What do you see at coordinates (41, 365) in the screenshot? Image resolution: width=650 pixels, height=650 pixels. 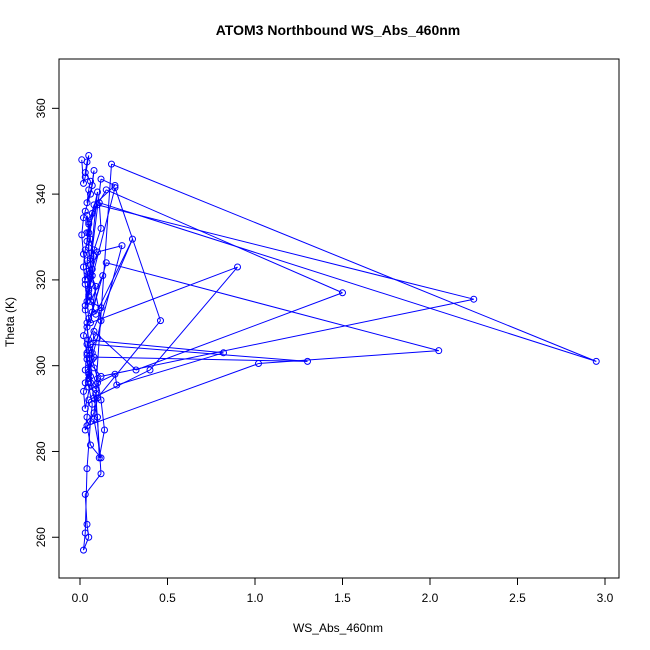 I see `y-tick-label: 300` at bounding box center [41, 365].